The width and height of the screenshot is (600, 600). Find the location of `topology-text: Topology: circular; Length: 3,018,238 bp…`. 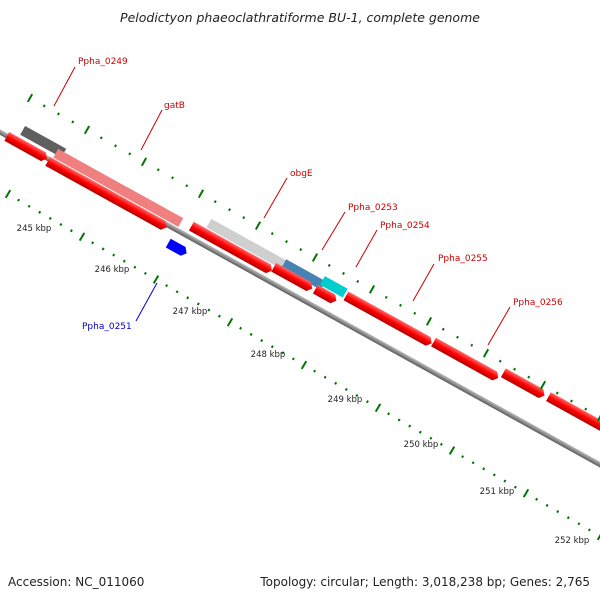

topology-text: Topology: circular; Length: 3,018,238 bp… is located at coordinates (424, 582).